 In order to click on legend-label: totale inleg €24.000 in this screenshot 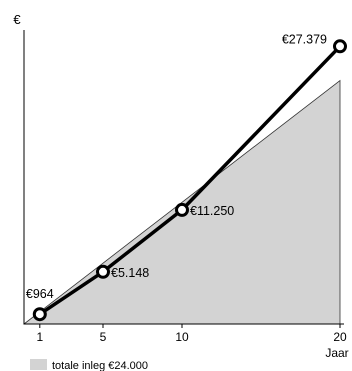, I will do `click(100, 365)`.